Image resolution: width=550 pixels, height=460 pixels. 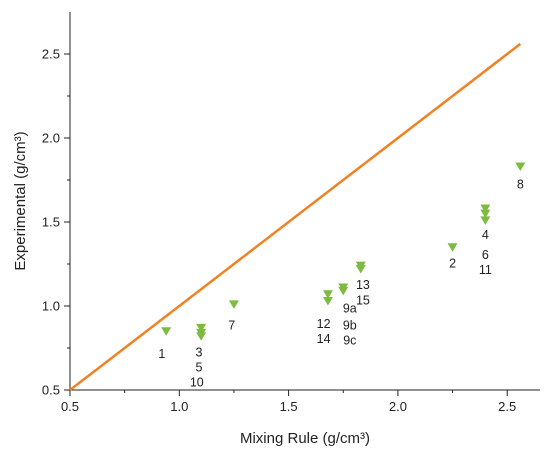 I want to click on point-label: 14, so click(x=324, y=339).